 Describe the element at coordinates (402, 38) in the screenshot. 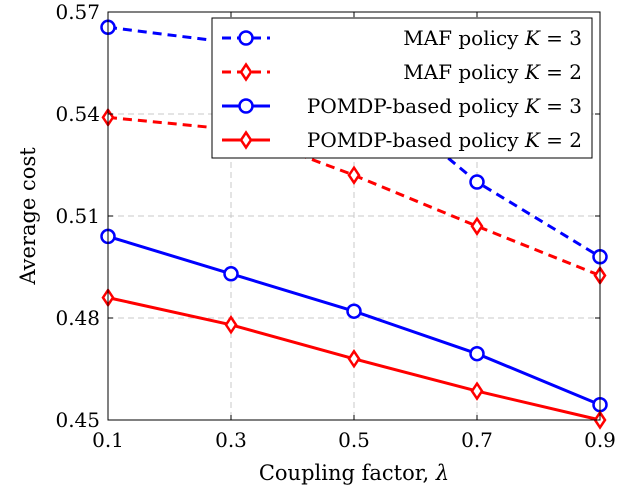

I see `legend-item: MAF policy K = 3` at that location.